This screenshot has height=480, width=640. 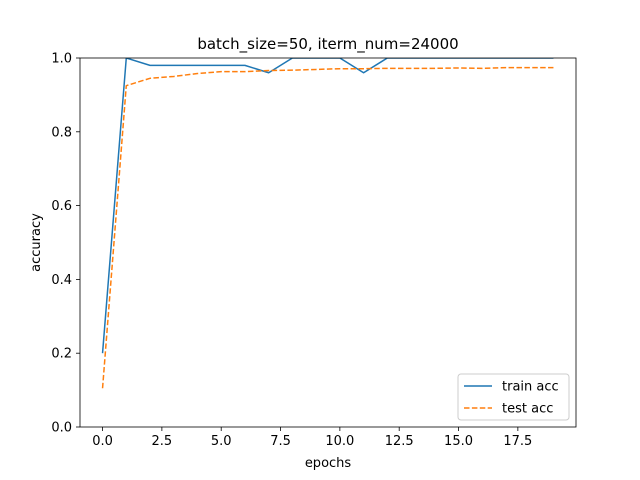 I want to click on chart-title: batch_size=50, iterm_num=24000, so click(x=327, y=44).